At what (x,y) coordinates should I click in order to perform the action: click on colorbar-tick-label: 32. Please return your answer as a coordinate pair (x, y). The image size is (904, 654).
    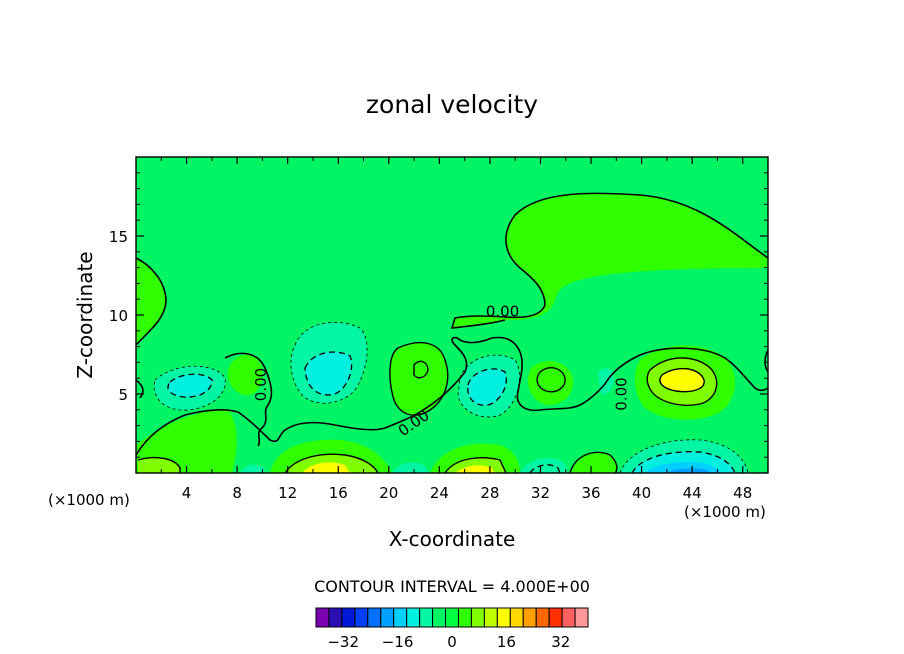
    Looking at the image, I should click on (560, 642).